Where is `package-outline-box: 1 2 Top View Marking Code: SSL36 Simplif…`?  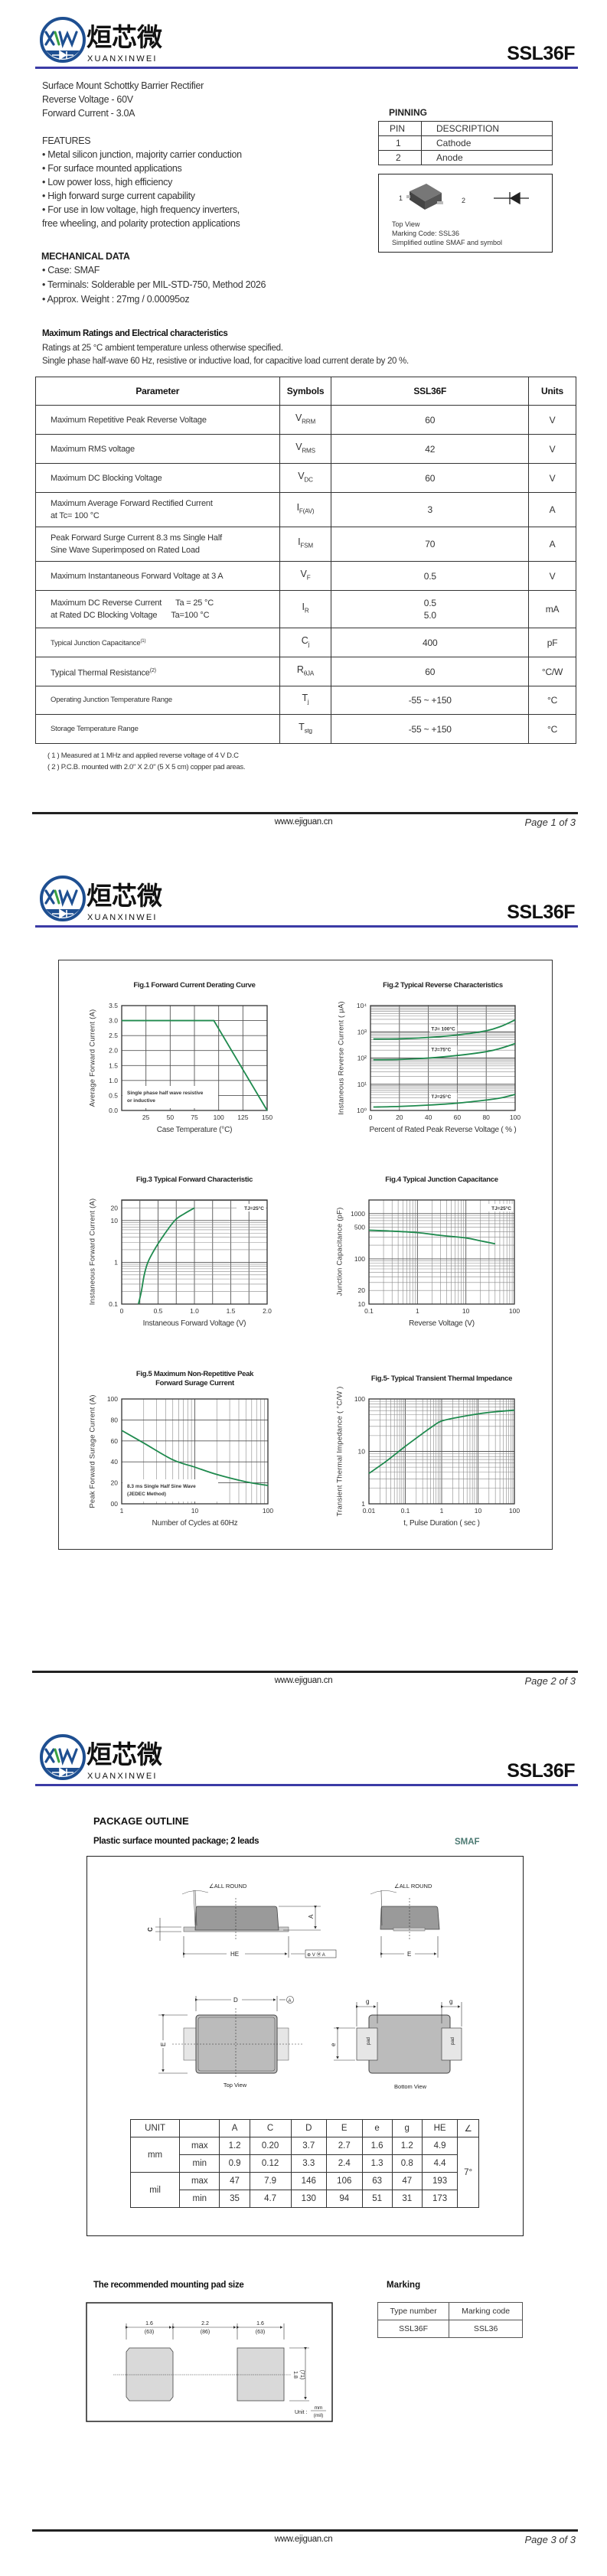 package-outline-box: 1 2 Top View Marking Code: SSL36 Simplif… is located at coordinates (466, 213).